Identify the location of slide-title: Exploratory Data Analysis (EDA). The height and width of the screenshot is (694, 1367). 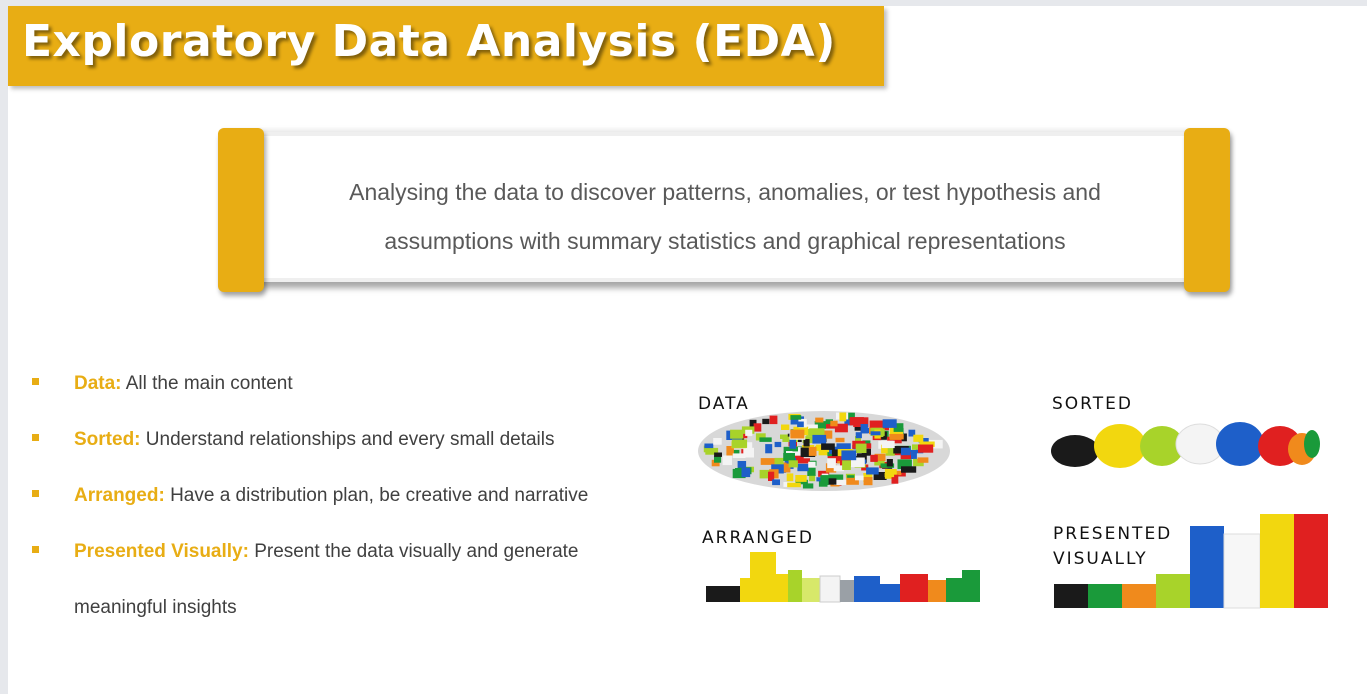
(429, 41).